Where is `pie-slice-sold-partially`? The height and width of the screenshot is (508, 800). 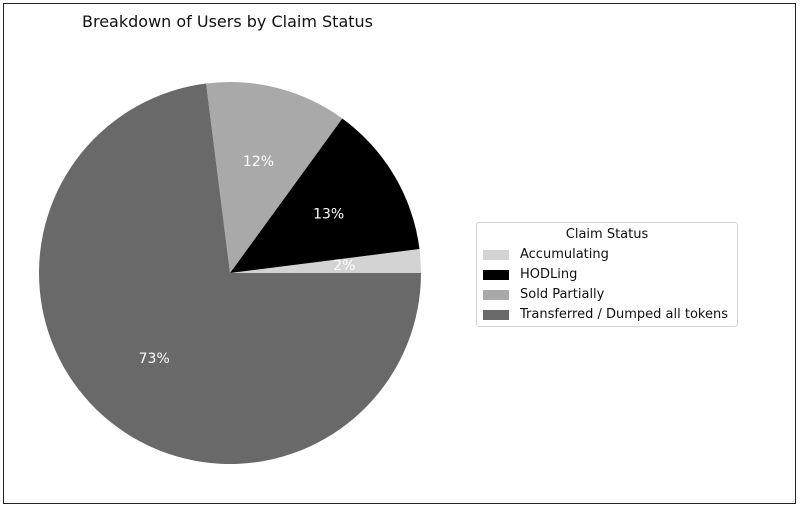
pie-slice-sold-partially is located at coordinates (274, 177).